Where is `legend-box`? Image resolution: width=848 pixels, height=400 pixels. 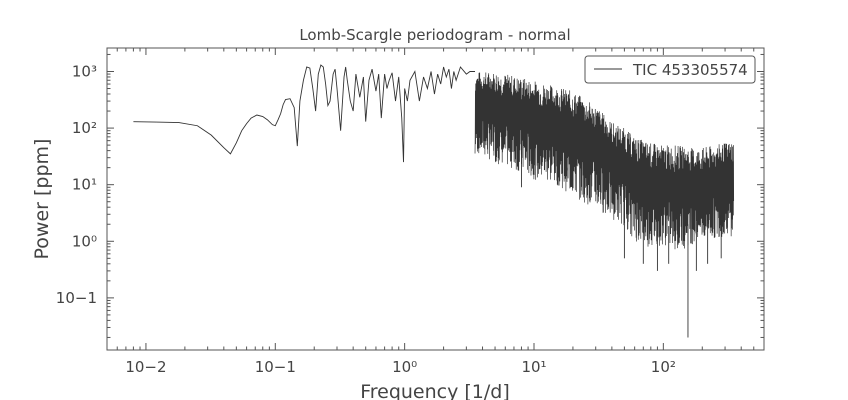 legend-box is located at coordinates (670, 69).